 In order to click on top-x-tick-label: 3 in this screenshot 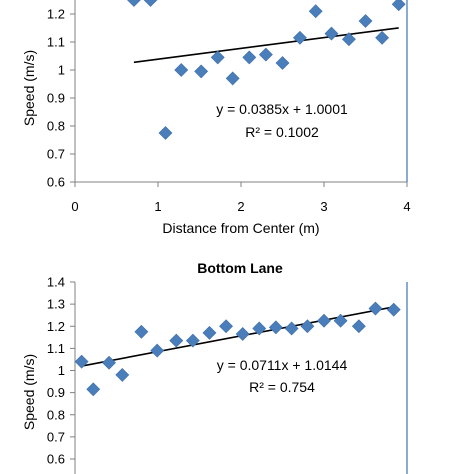, I will do `click(323, 206)`.